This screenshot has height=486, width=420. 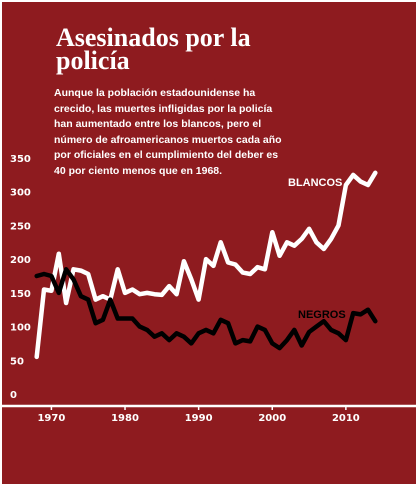 I want to click on series-label-blancos: BLANCOS, so click(x=315, y=183).